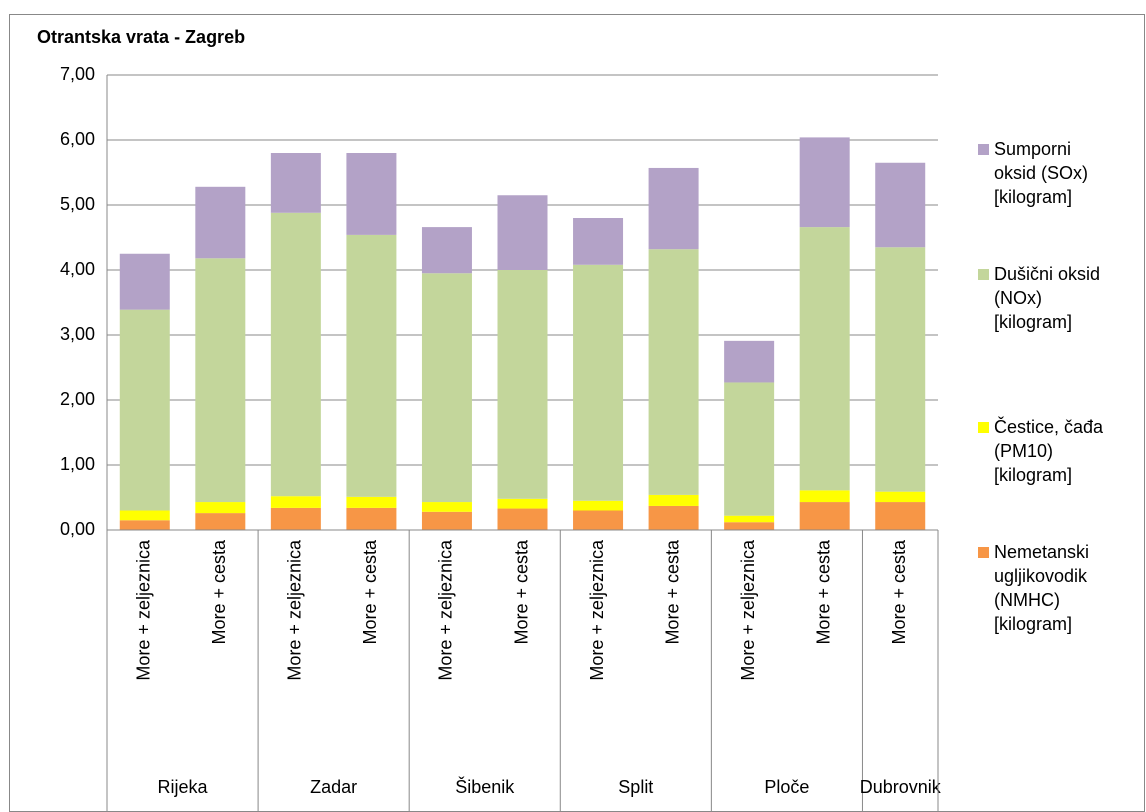  What do you see at coordinates (77, 204) in the screenshot?
I see `y-tick-label: 5,00` at bounding box center [77, 204].